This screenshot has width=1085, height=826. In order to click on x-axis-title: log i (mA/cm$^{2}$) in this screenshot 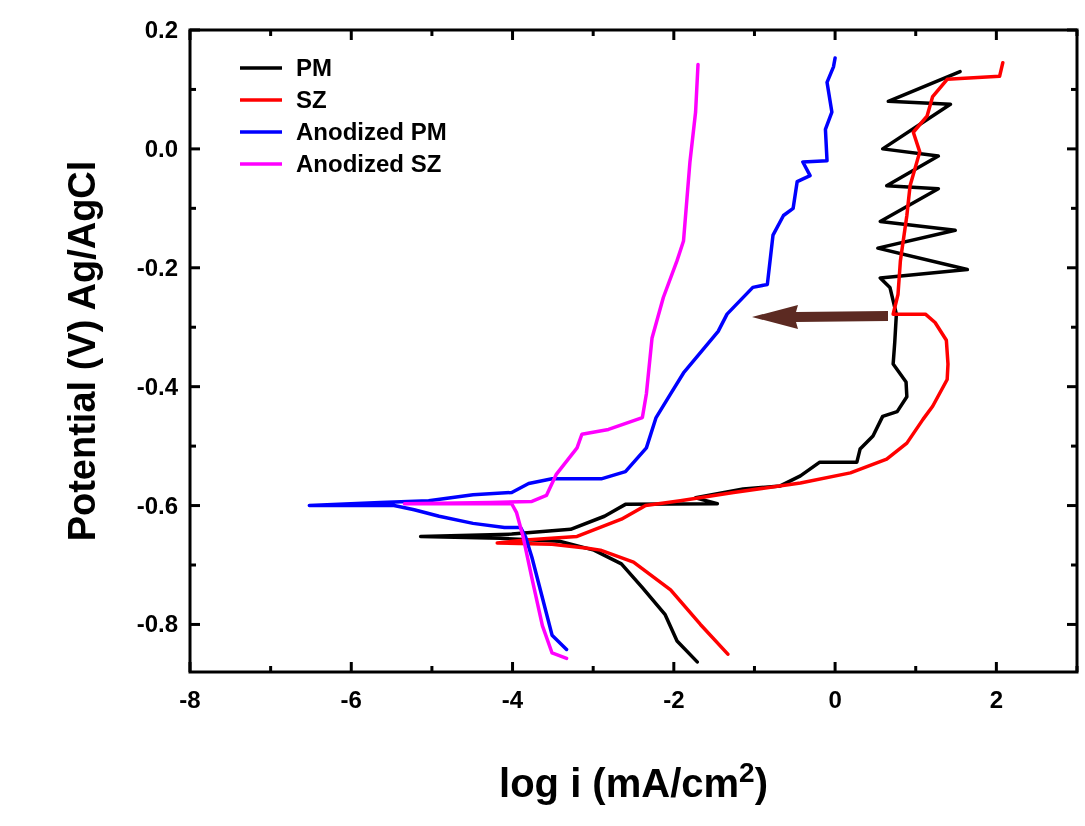, I will do `click(633, 780)`.